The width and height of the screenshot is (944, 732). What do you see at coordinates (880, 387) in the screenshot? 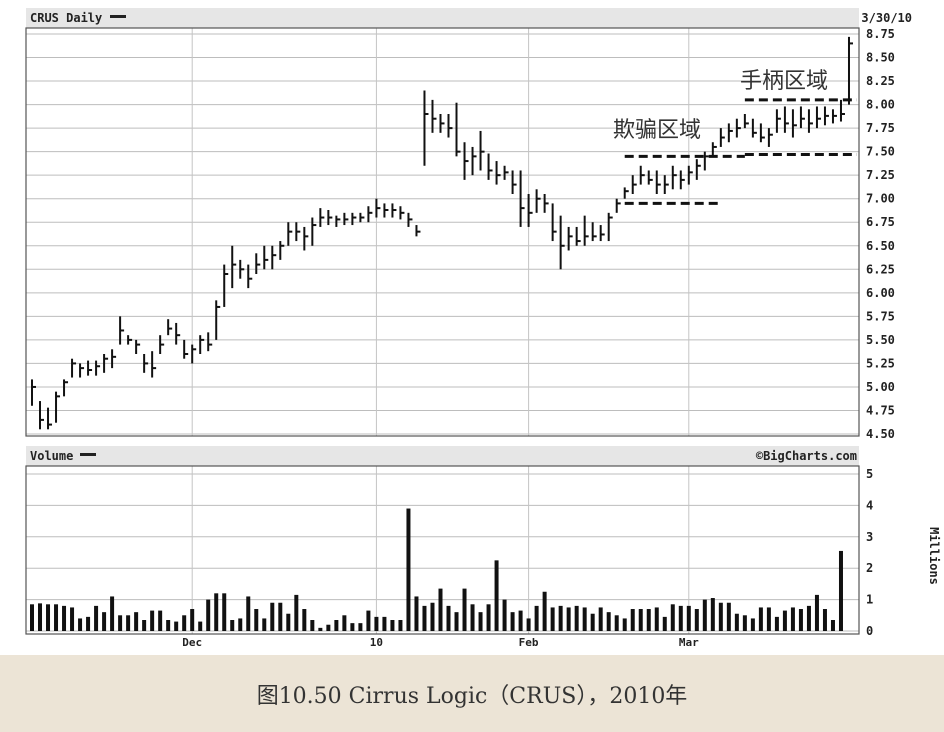
I see `price-tick-label: 5.00` at bounding box center [880, 387].